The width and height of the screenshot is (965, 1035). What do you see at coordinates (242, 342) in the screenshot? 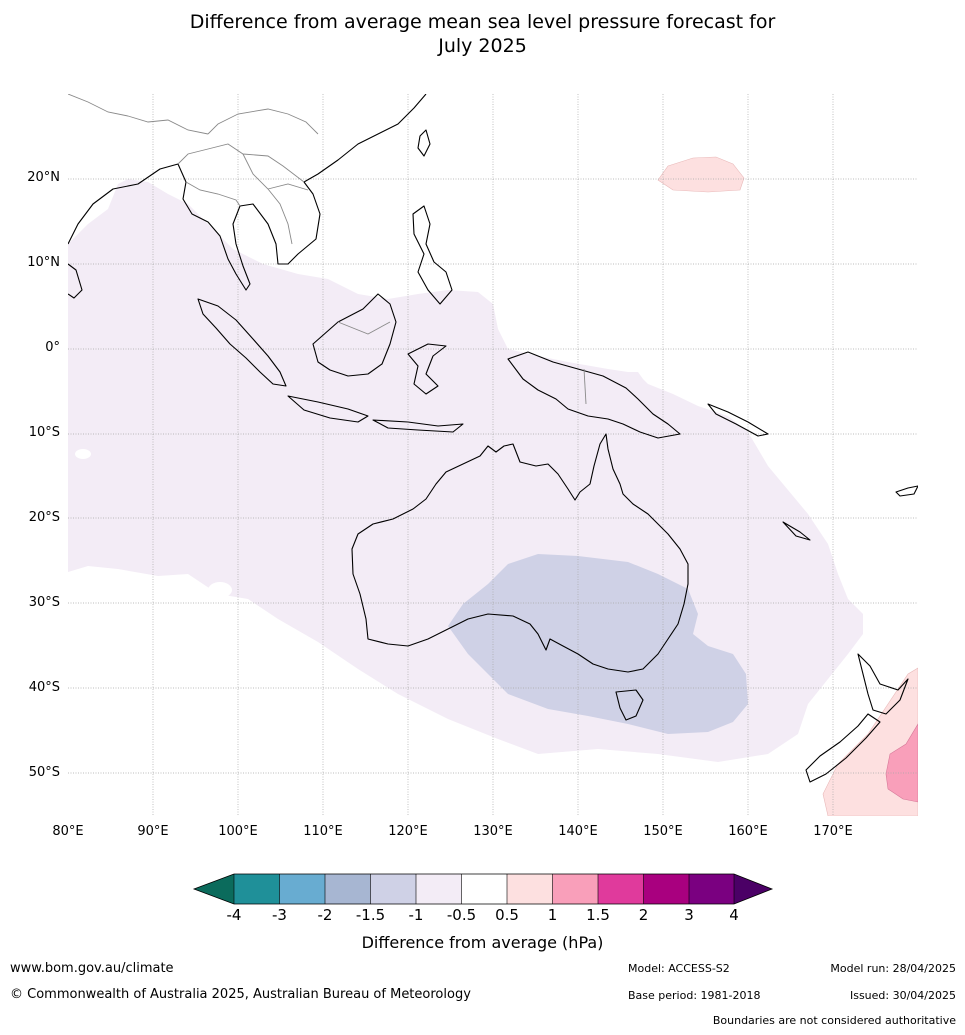
I see `coastline-sumatra` at bounding box center [242, 342].